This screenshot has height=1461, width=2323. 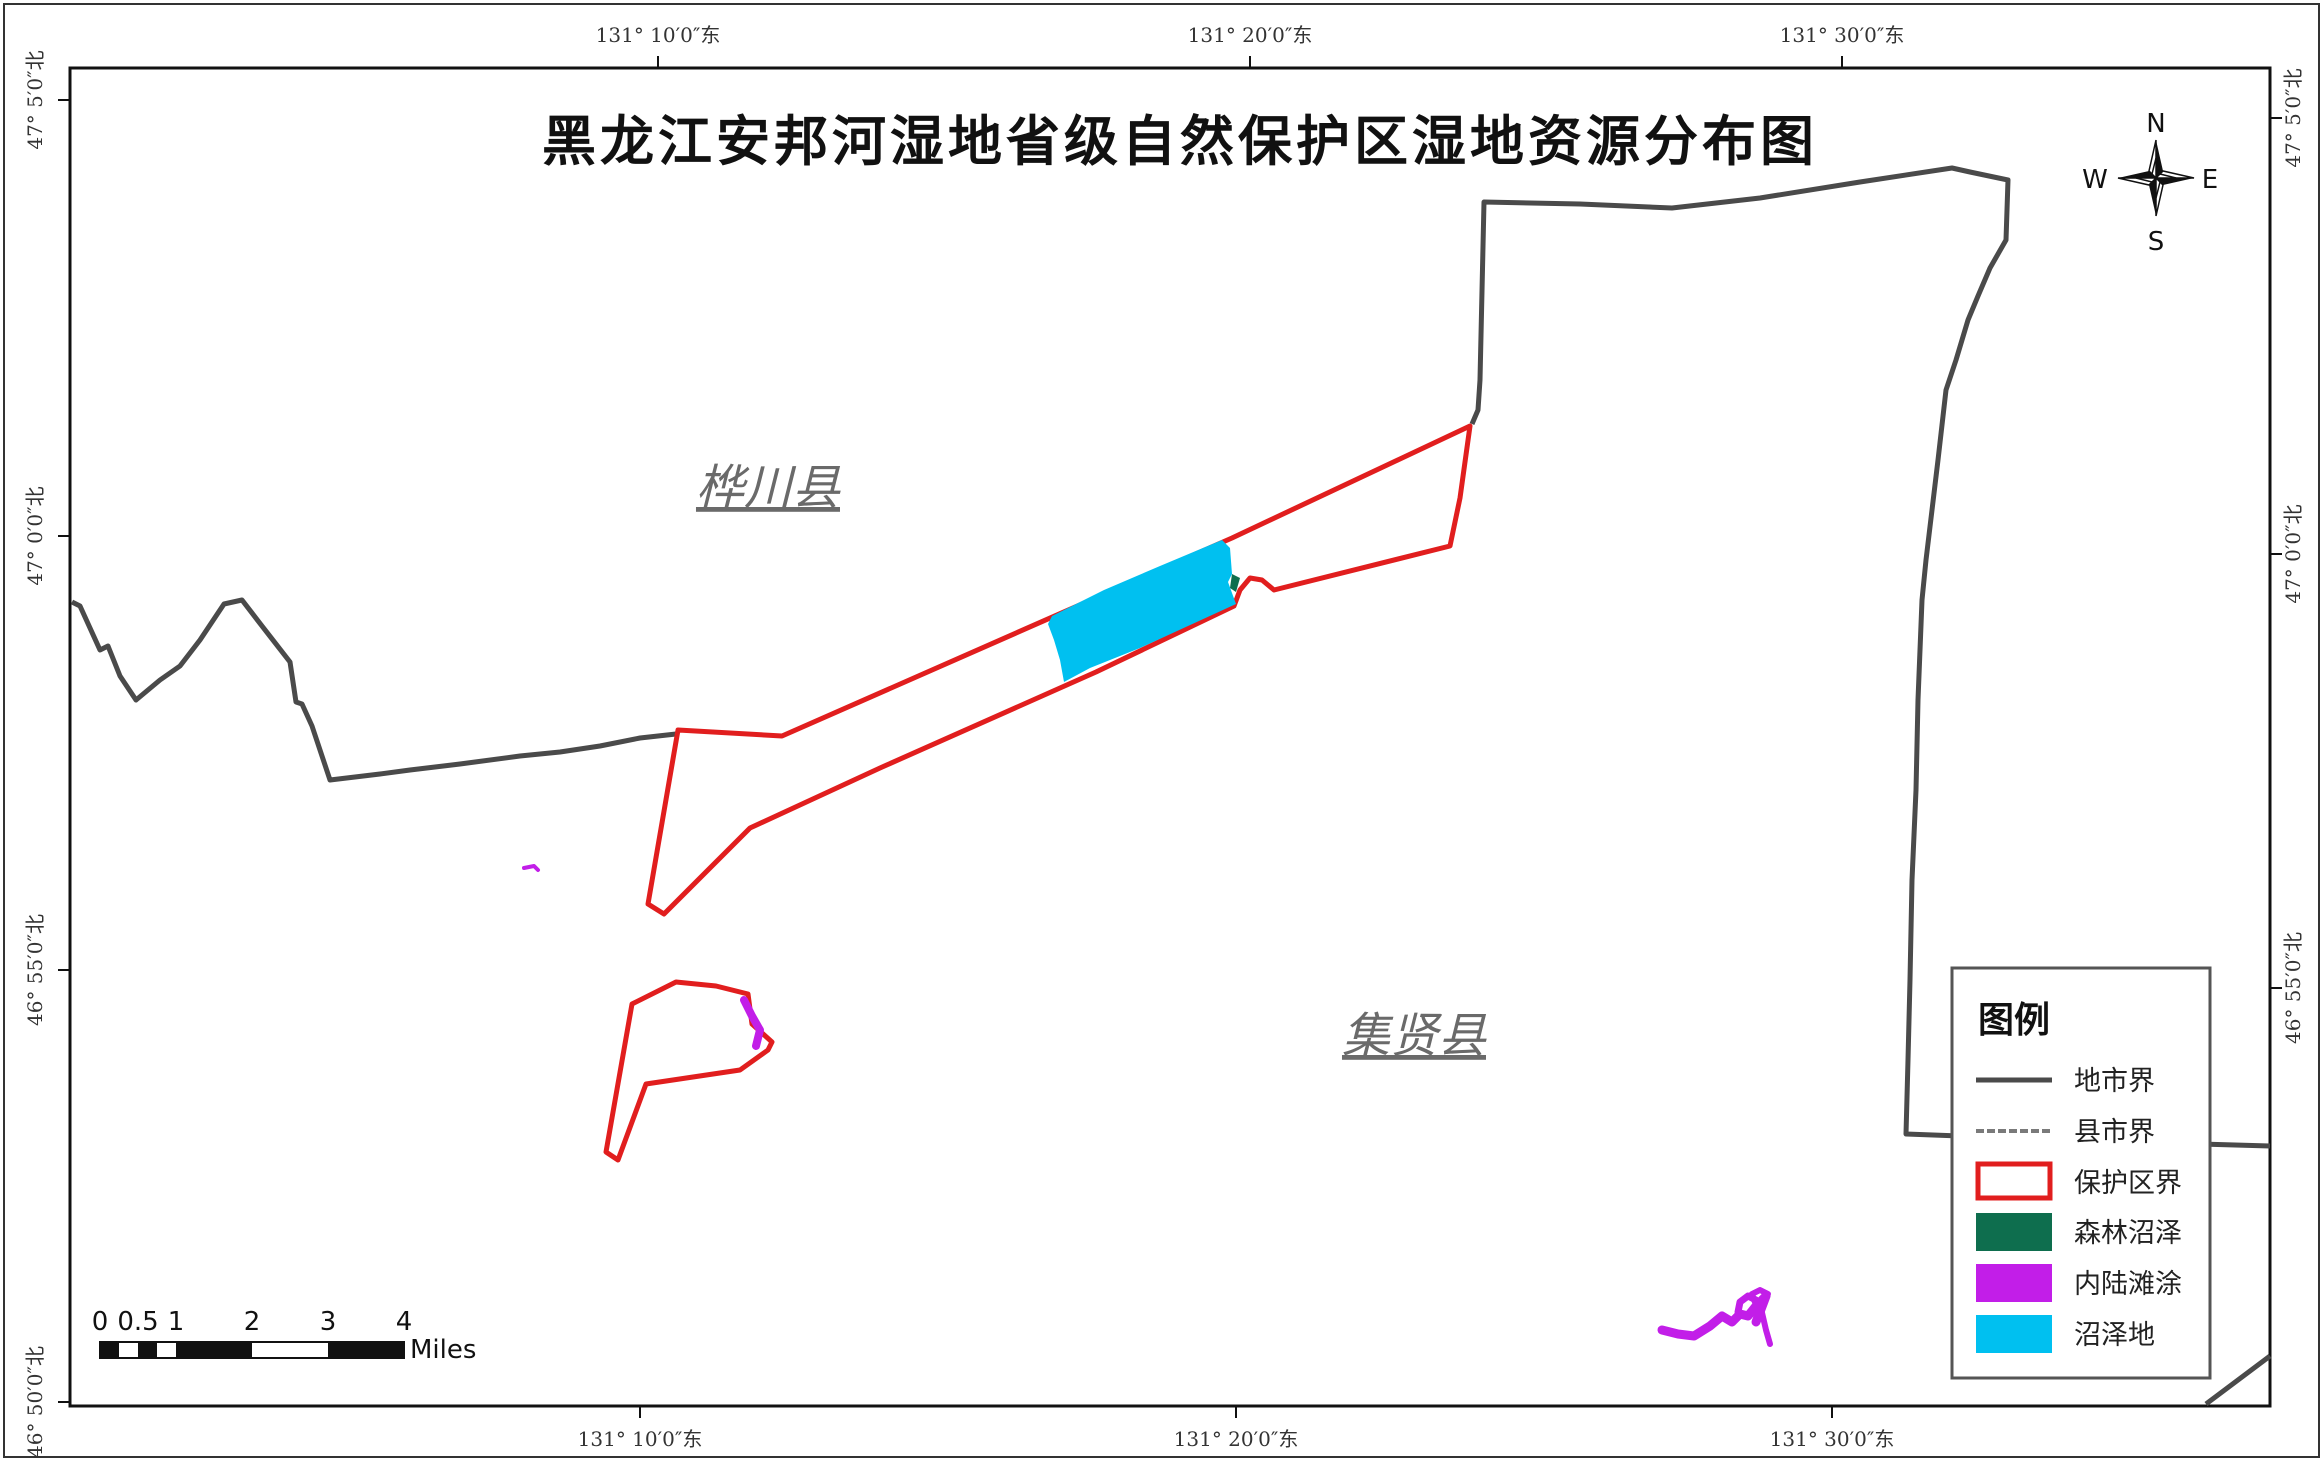 I want to click on bottom-longitude-label: 131° 10′0″东, so click(x=640, y=1439).